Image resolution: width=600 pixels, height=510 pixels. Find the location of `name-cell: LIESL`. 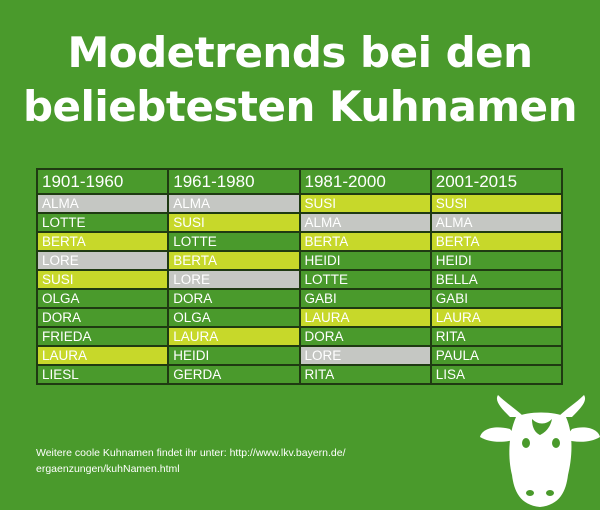

name-cell: LIESL is located at coordinates (102, 374).